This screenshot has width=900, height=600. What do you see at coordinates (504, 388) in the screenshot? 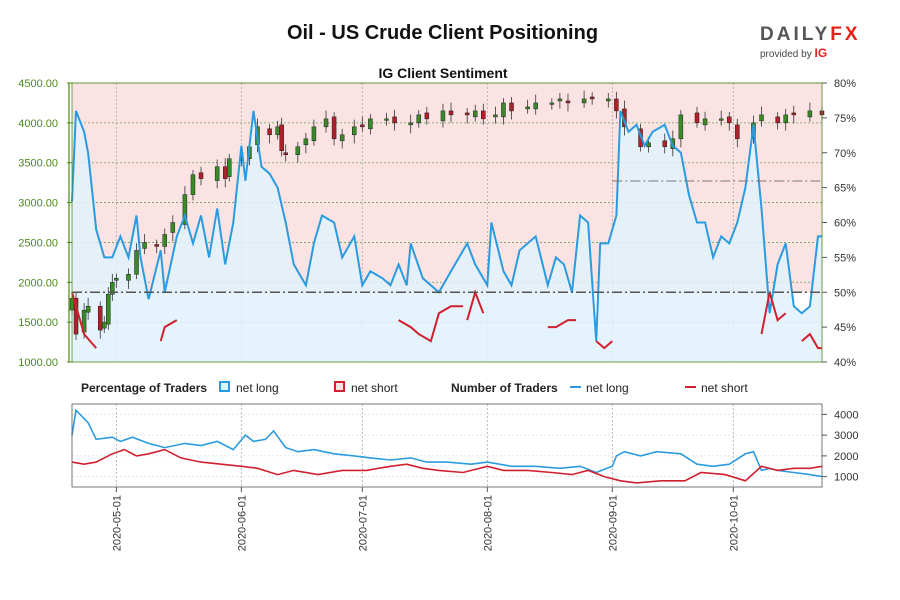
I see `legend-num-title: Number of Traders` at bounding box center [504, 388].